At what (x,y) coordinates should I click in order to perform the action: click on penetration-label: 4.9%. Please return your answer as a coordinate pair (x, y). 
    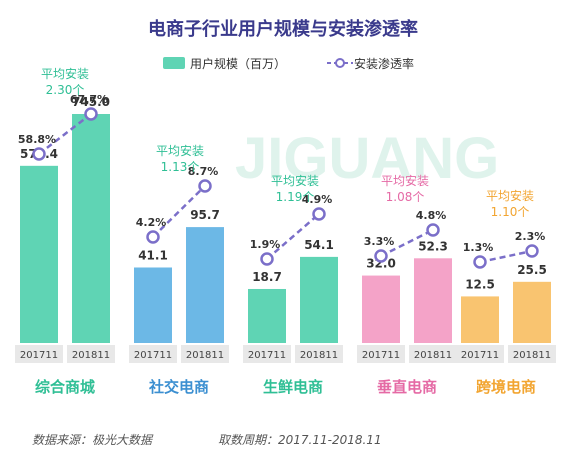
    Looking at the image, I should click on (317, 199).